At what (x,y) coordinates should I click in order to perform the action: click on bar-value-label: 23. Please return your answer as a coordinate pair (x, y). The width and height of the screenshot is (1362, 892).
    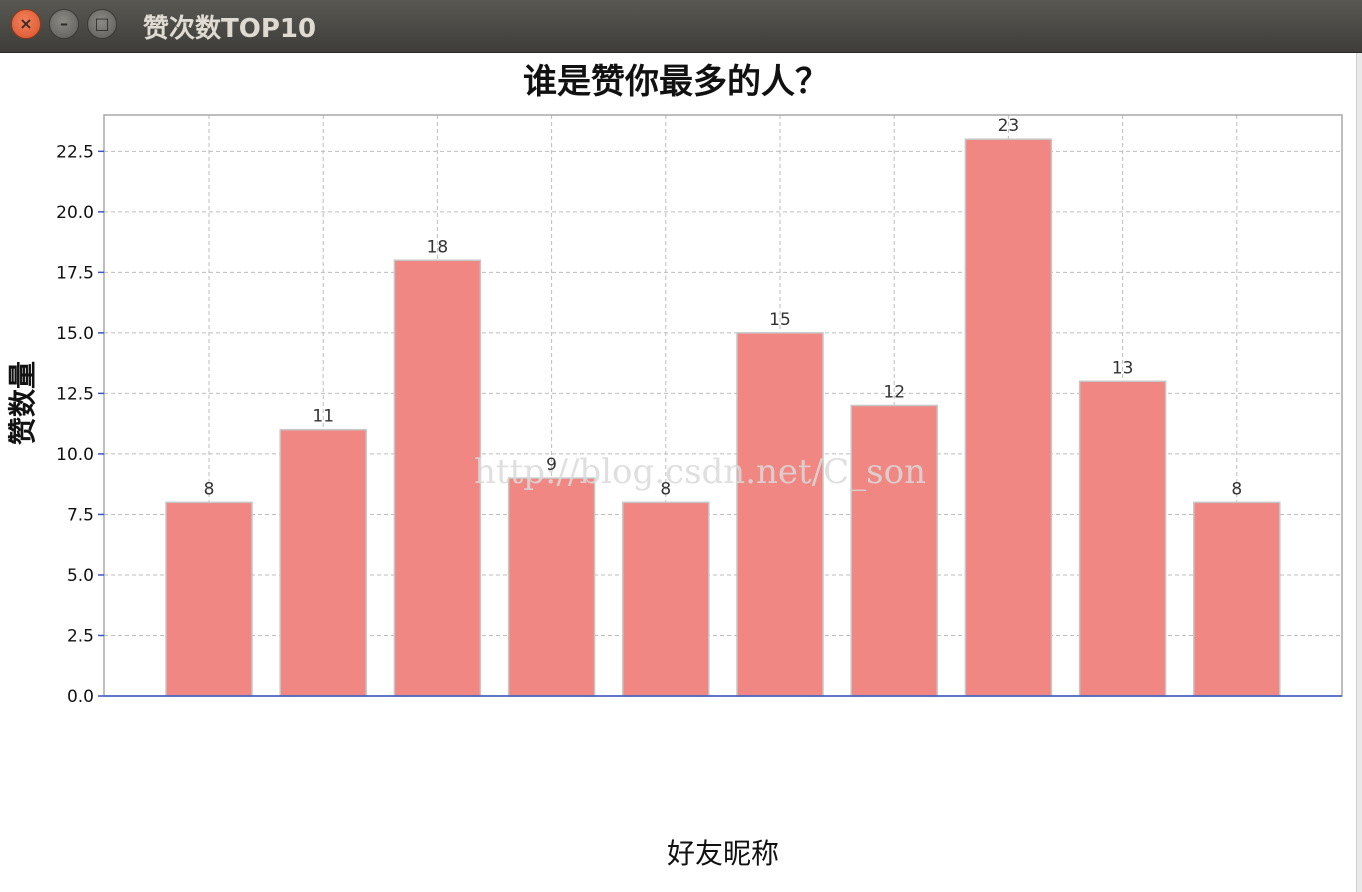
    Looking at the image, I should click on (1009, 126).